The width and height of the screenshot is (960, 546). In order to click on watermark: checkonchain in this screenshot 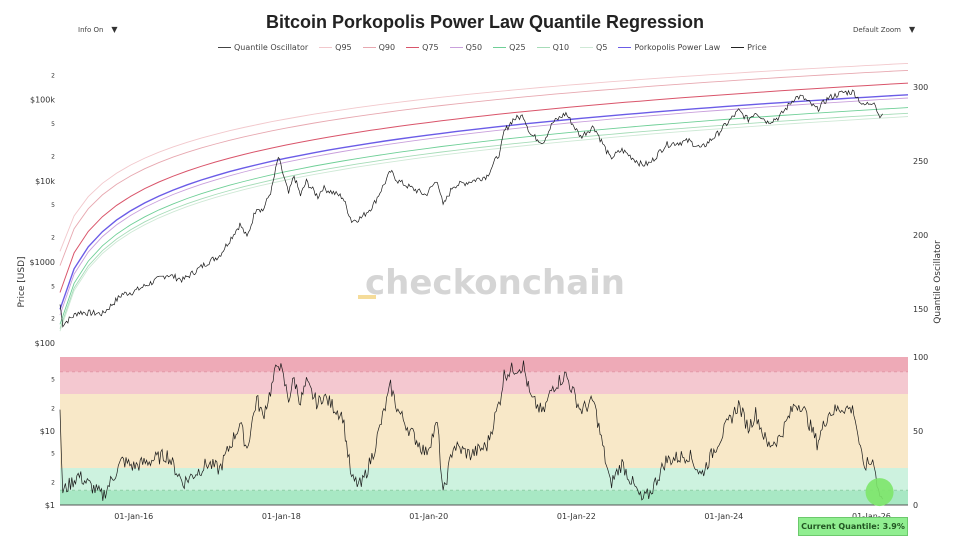, I will do `click(495, 283)`.